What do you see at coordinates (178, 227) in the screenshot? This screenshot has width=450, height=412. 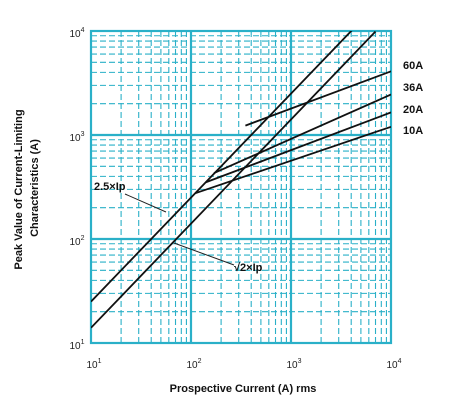 I see `annotations: 2.5×Ip √2×Ip` at bounding box center [178, 227].